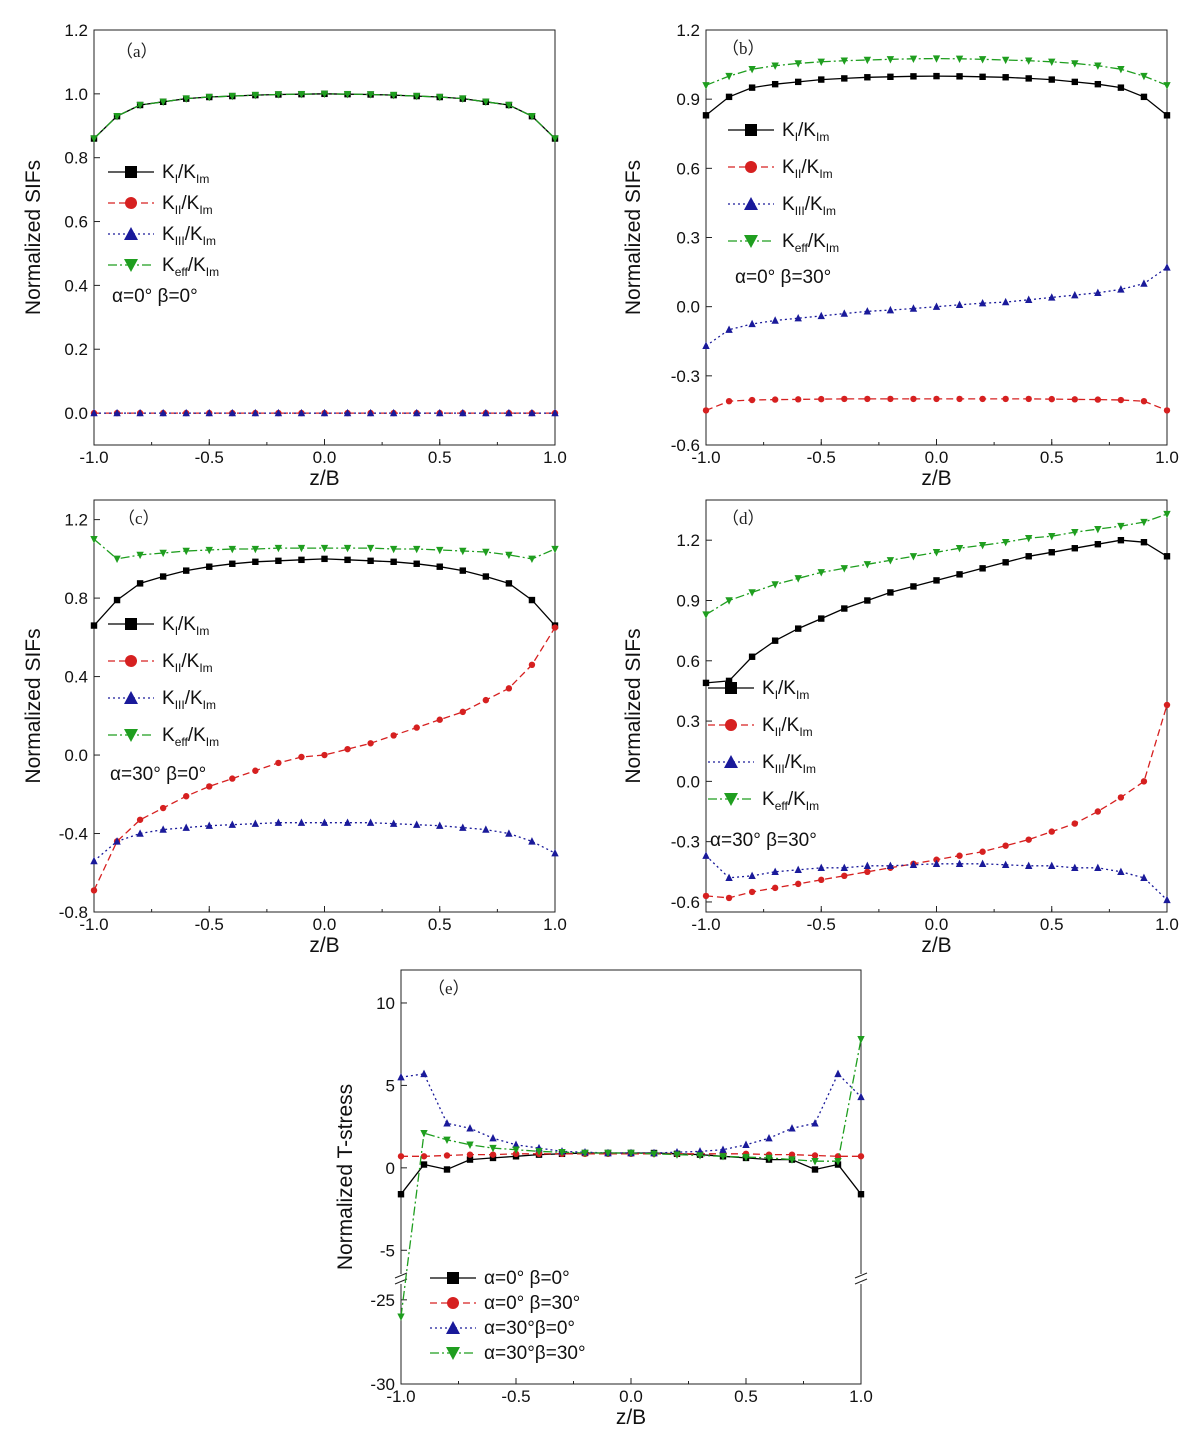 Image resolution: width=1200 pixels, height=1451 pixels. I want to click on legend: KI/KIm KII/KIm KIII/KIm Keff/KIm, so click(163, 681).